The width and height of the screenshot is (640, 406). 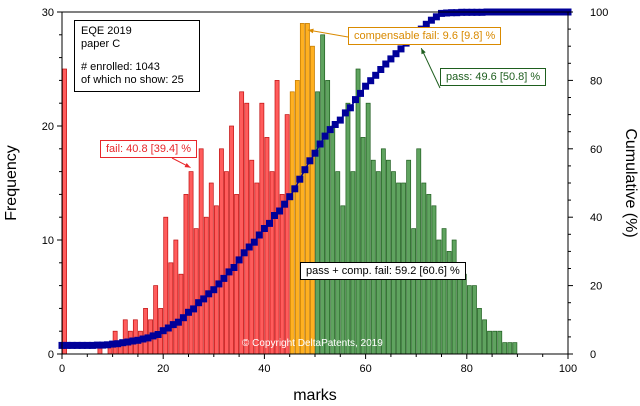 I want to click on y-tick-label-0: 0, so click(x=51, y=355).